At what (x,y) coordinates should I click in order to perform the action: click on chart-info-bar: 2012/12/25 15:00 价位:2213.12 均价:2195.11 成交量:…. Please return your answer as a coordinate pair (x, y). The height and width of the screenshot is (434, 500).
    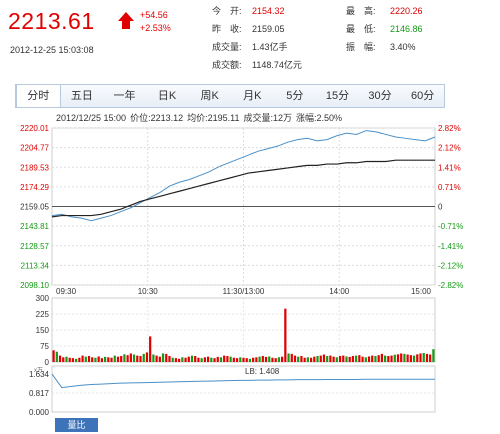
    Looking at the image, I should click on (201, 117).